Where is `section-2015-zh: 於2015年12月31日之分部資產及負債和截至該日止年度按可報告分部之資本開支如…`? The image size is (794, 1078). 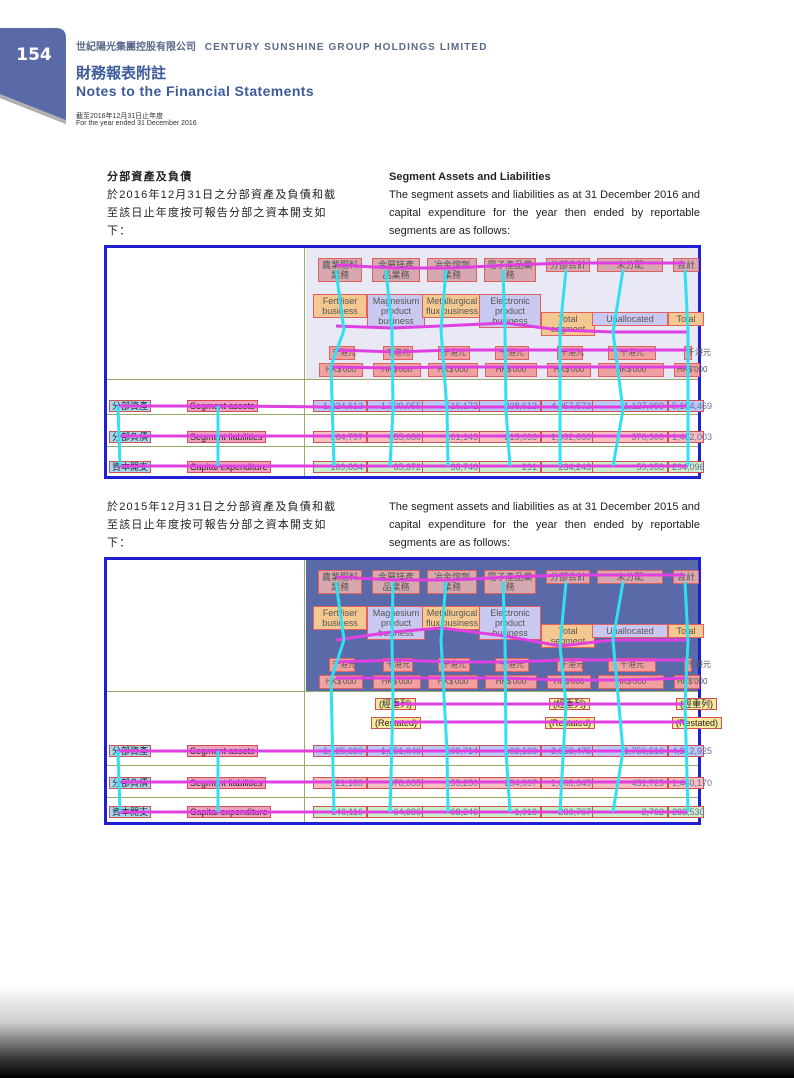
section-2015-zh: 於2015年12月31日之分部資產及負債和截至該日止年度按可報告分部之資本開支如… is located at coordinates (226, 525).